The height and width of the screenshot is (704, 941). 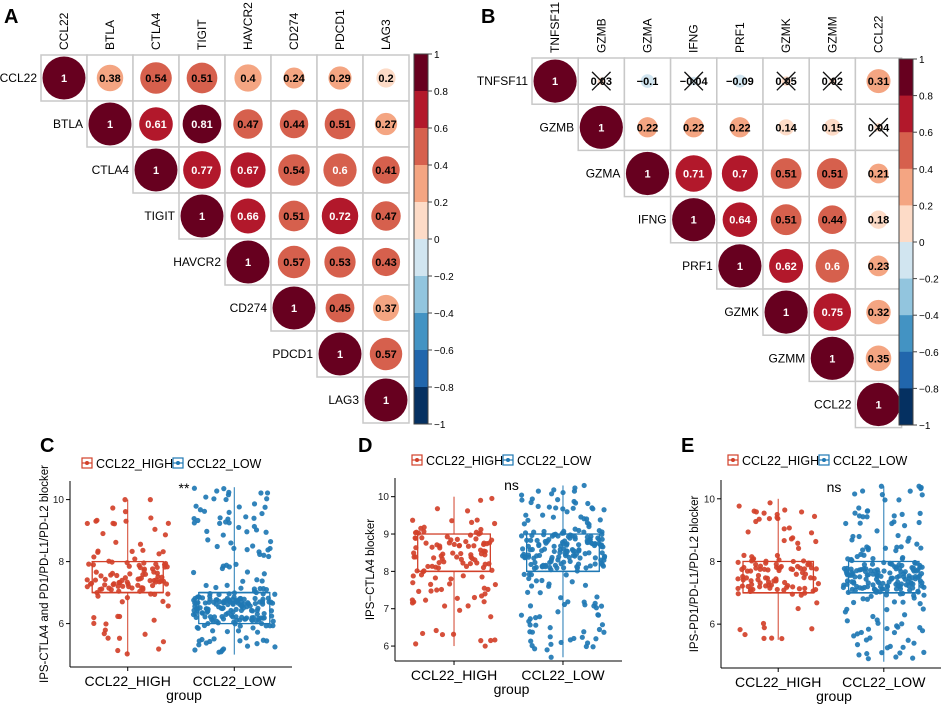 What do you see at coordinates (922, 243) in the screenshot?
I see `colorbar-tick-label: 0` at bounding box center [922, 243].